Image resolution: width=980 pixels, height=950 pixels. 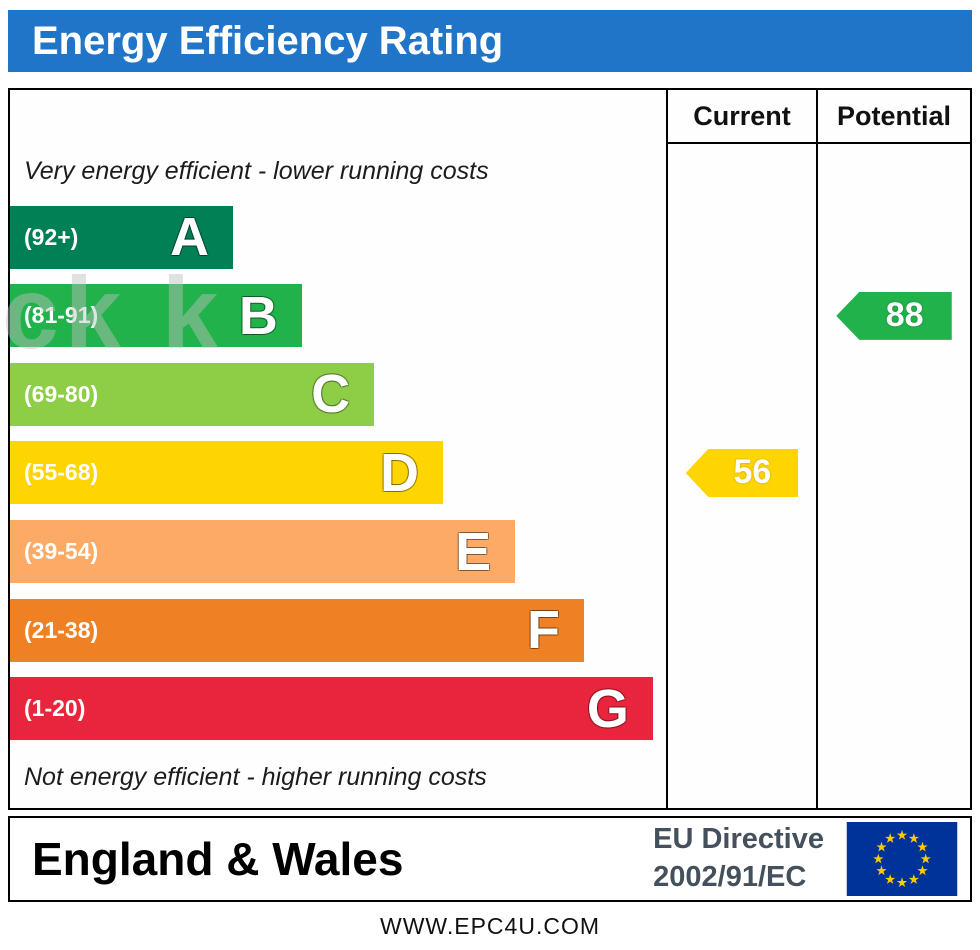 What do you see at coordinates (399, 472) in the screenshot?
I see `band-d-letter: D` at bounding box center [399, 472].